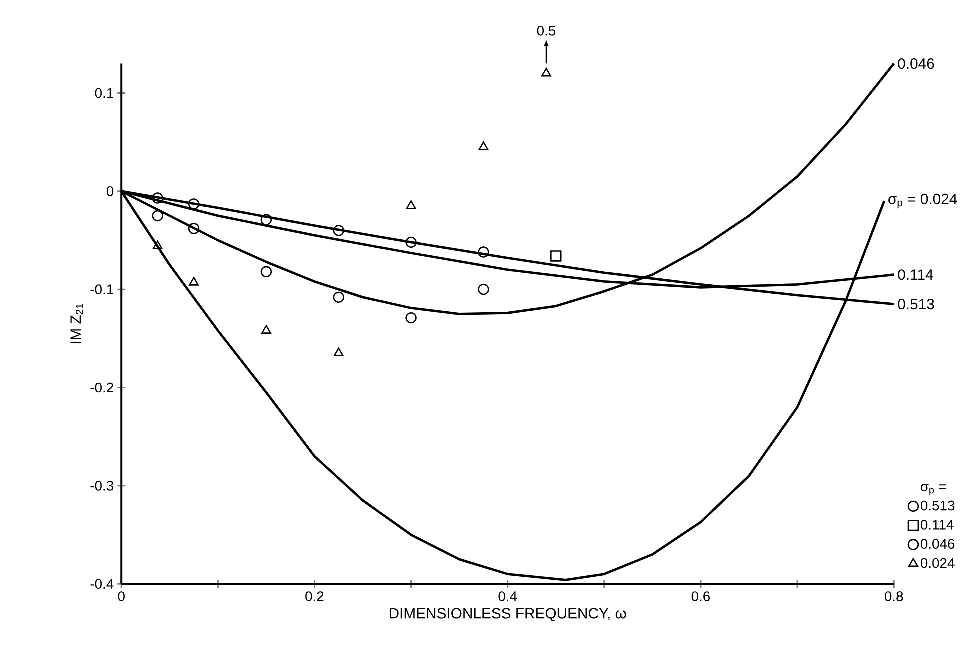 The height and width of the screenshot is (664, 961). Describe the element at coordinates (937, 505) in the screenshot. I see `legend-label: 0.513` at that location.